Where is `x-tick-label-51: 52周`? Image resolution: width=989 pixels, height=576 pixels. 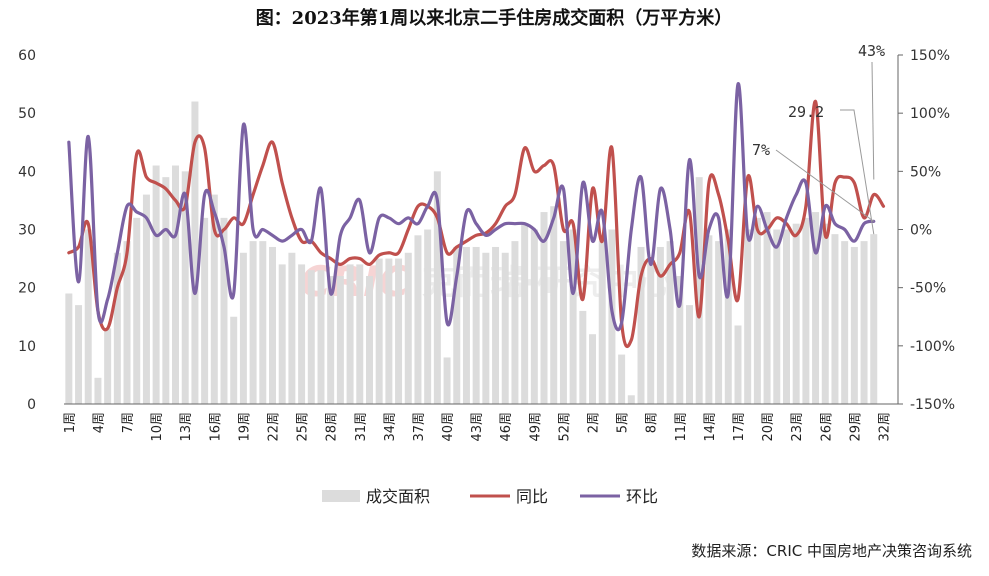
x-tick-label-51: 52周 is located at coordinates (564, 427).